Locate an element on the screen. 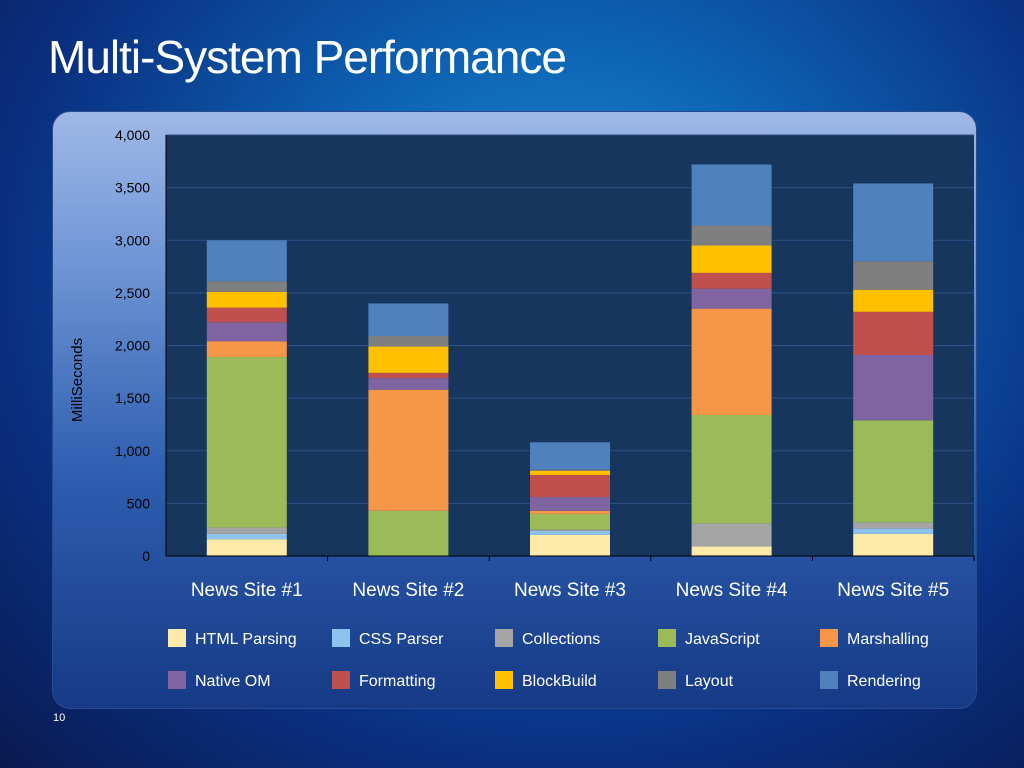 Image resolution: width=1024 pixels, height=768 pixels. legend-label: HTML Parsing is located at coordinates (246, 639).